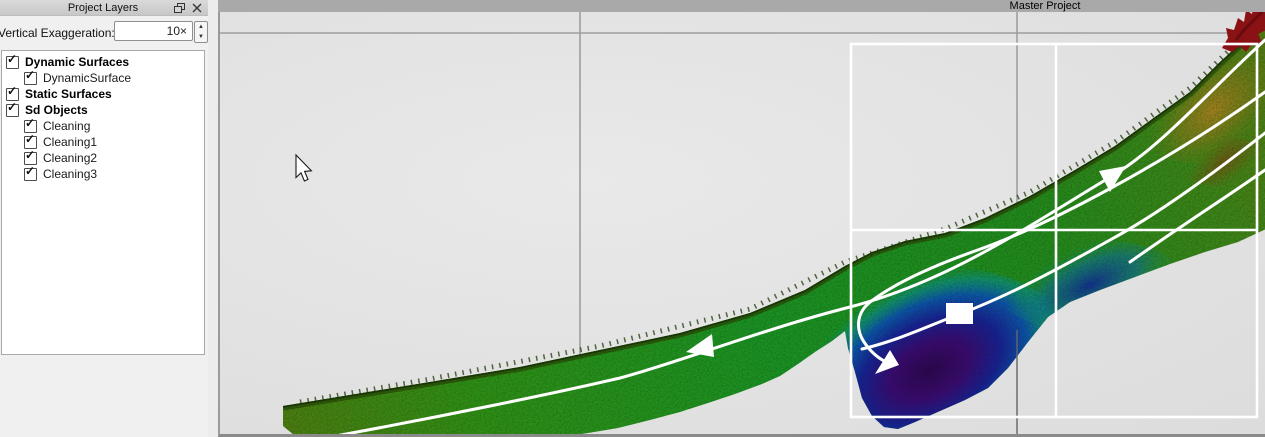 The image size is (1265, 437). What do you see at coordinates (103, 172) in the screenshot?
I see `layer-row: ✓ Cleaning3` at bounding box center [103, 172].